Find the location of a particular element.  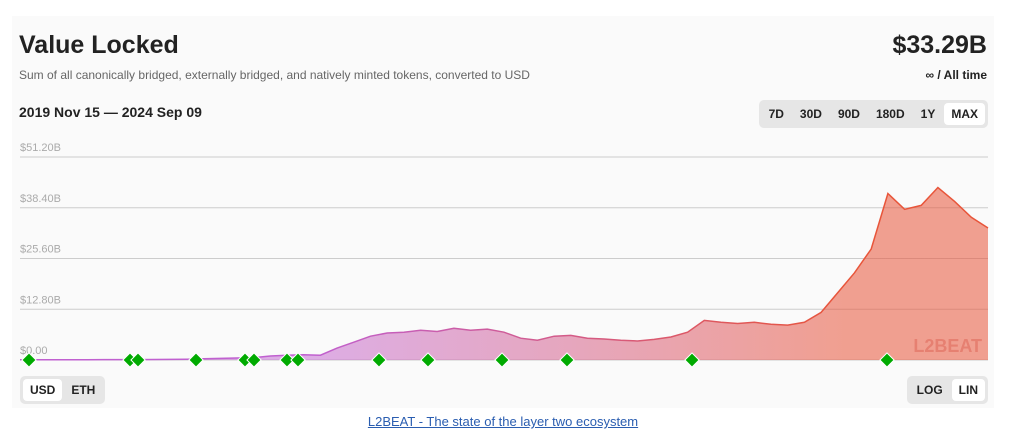

total-value: $33.29B is located at coordinates (939, 45).